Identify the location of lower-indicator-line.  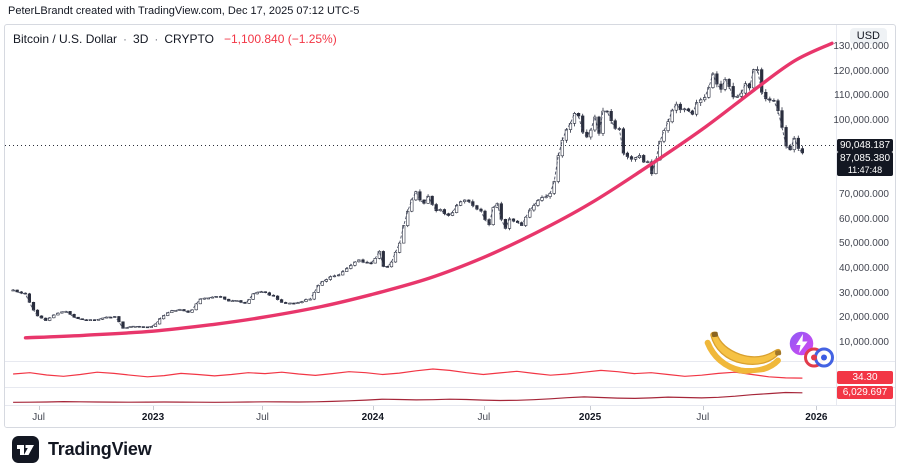
(408, 397).